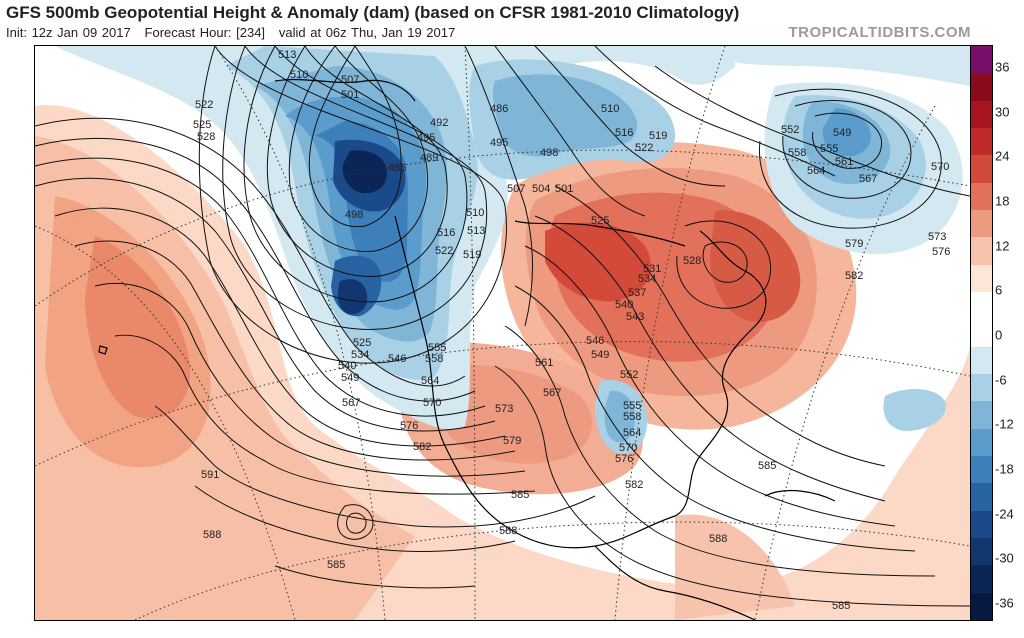  Describe the element at coordinates (879, 32) in the screenshot. I see `brand-watermark: TROPICALTIDBITS.COM` at that location.